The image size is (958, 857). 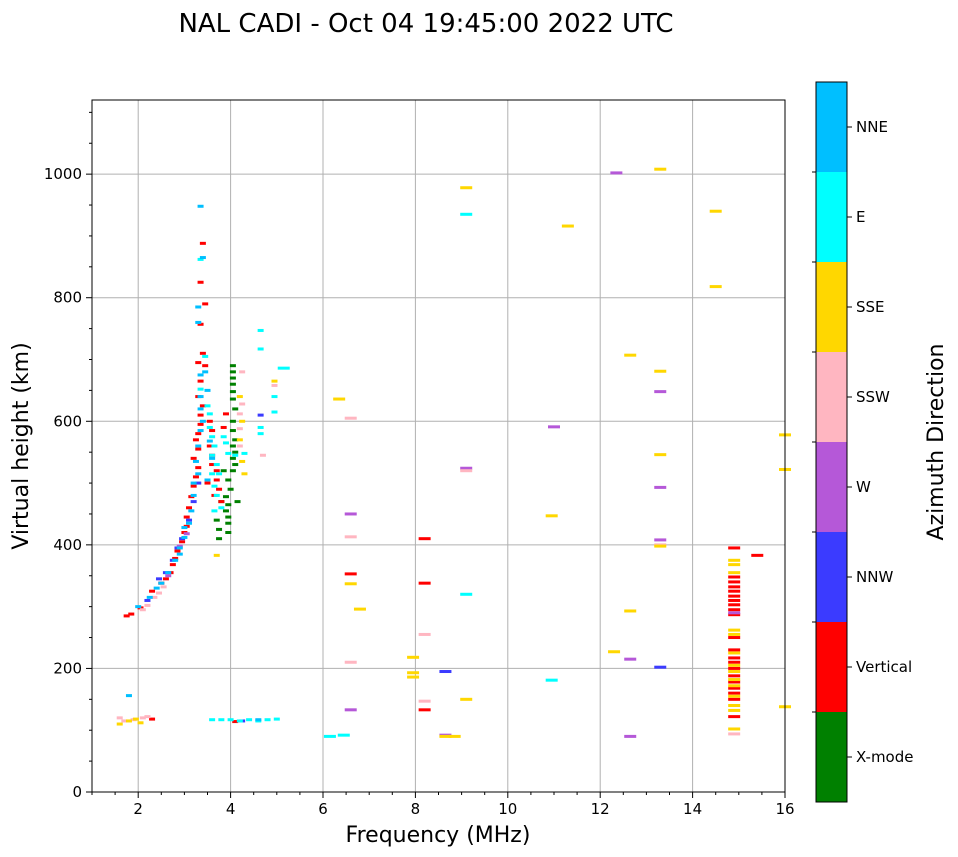 I want to click on x-tick-label: 16, so click(x=784, y=809).